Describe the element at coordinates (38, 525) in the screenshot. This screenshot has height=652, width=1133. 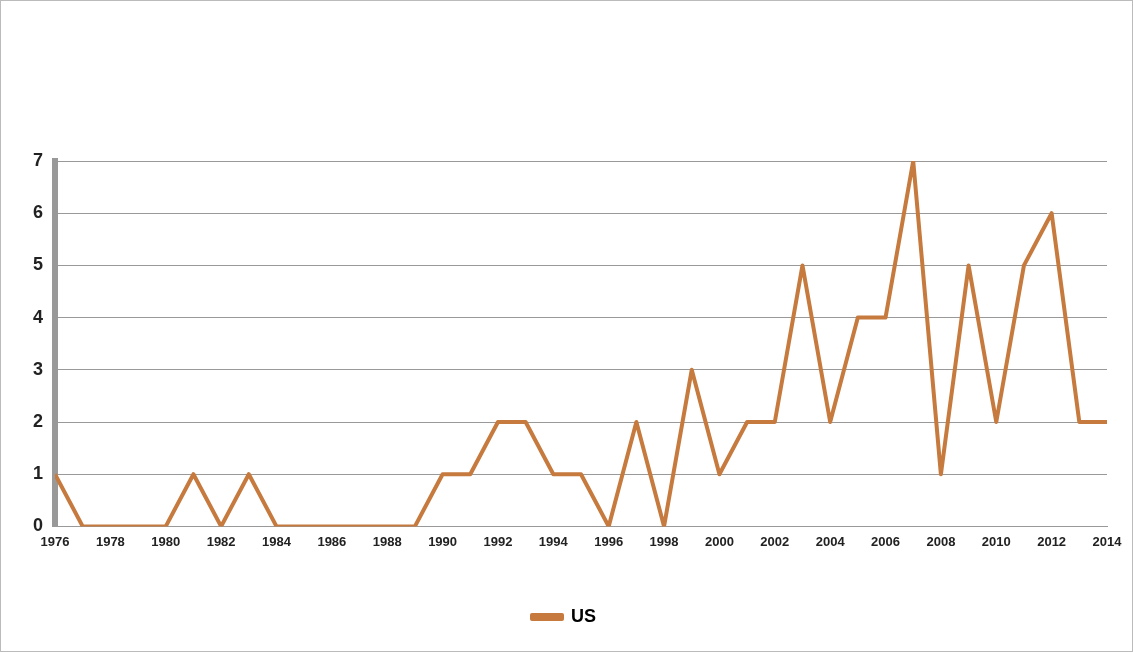
I see `y-tick-label: 0` at that location.